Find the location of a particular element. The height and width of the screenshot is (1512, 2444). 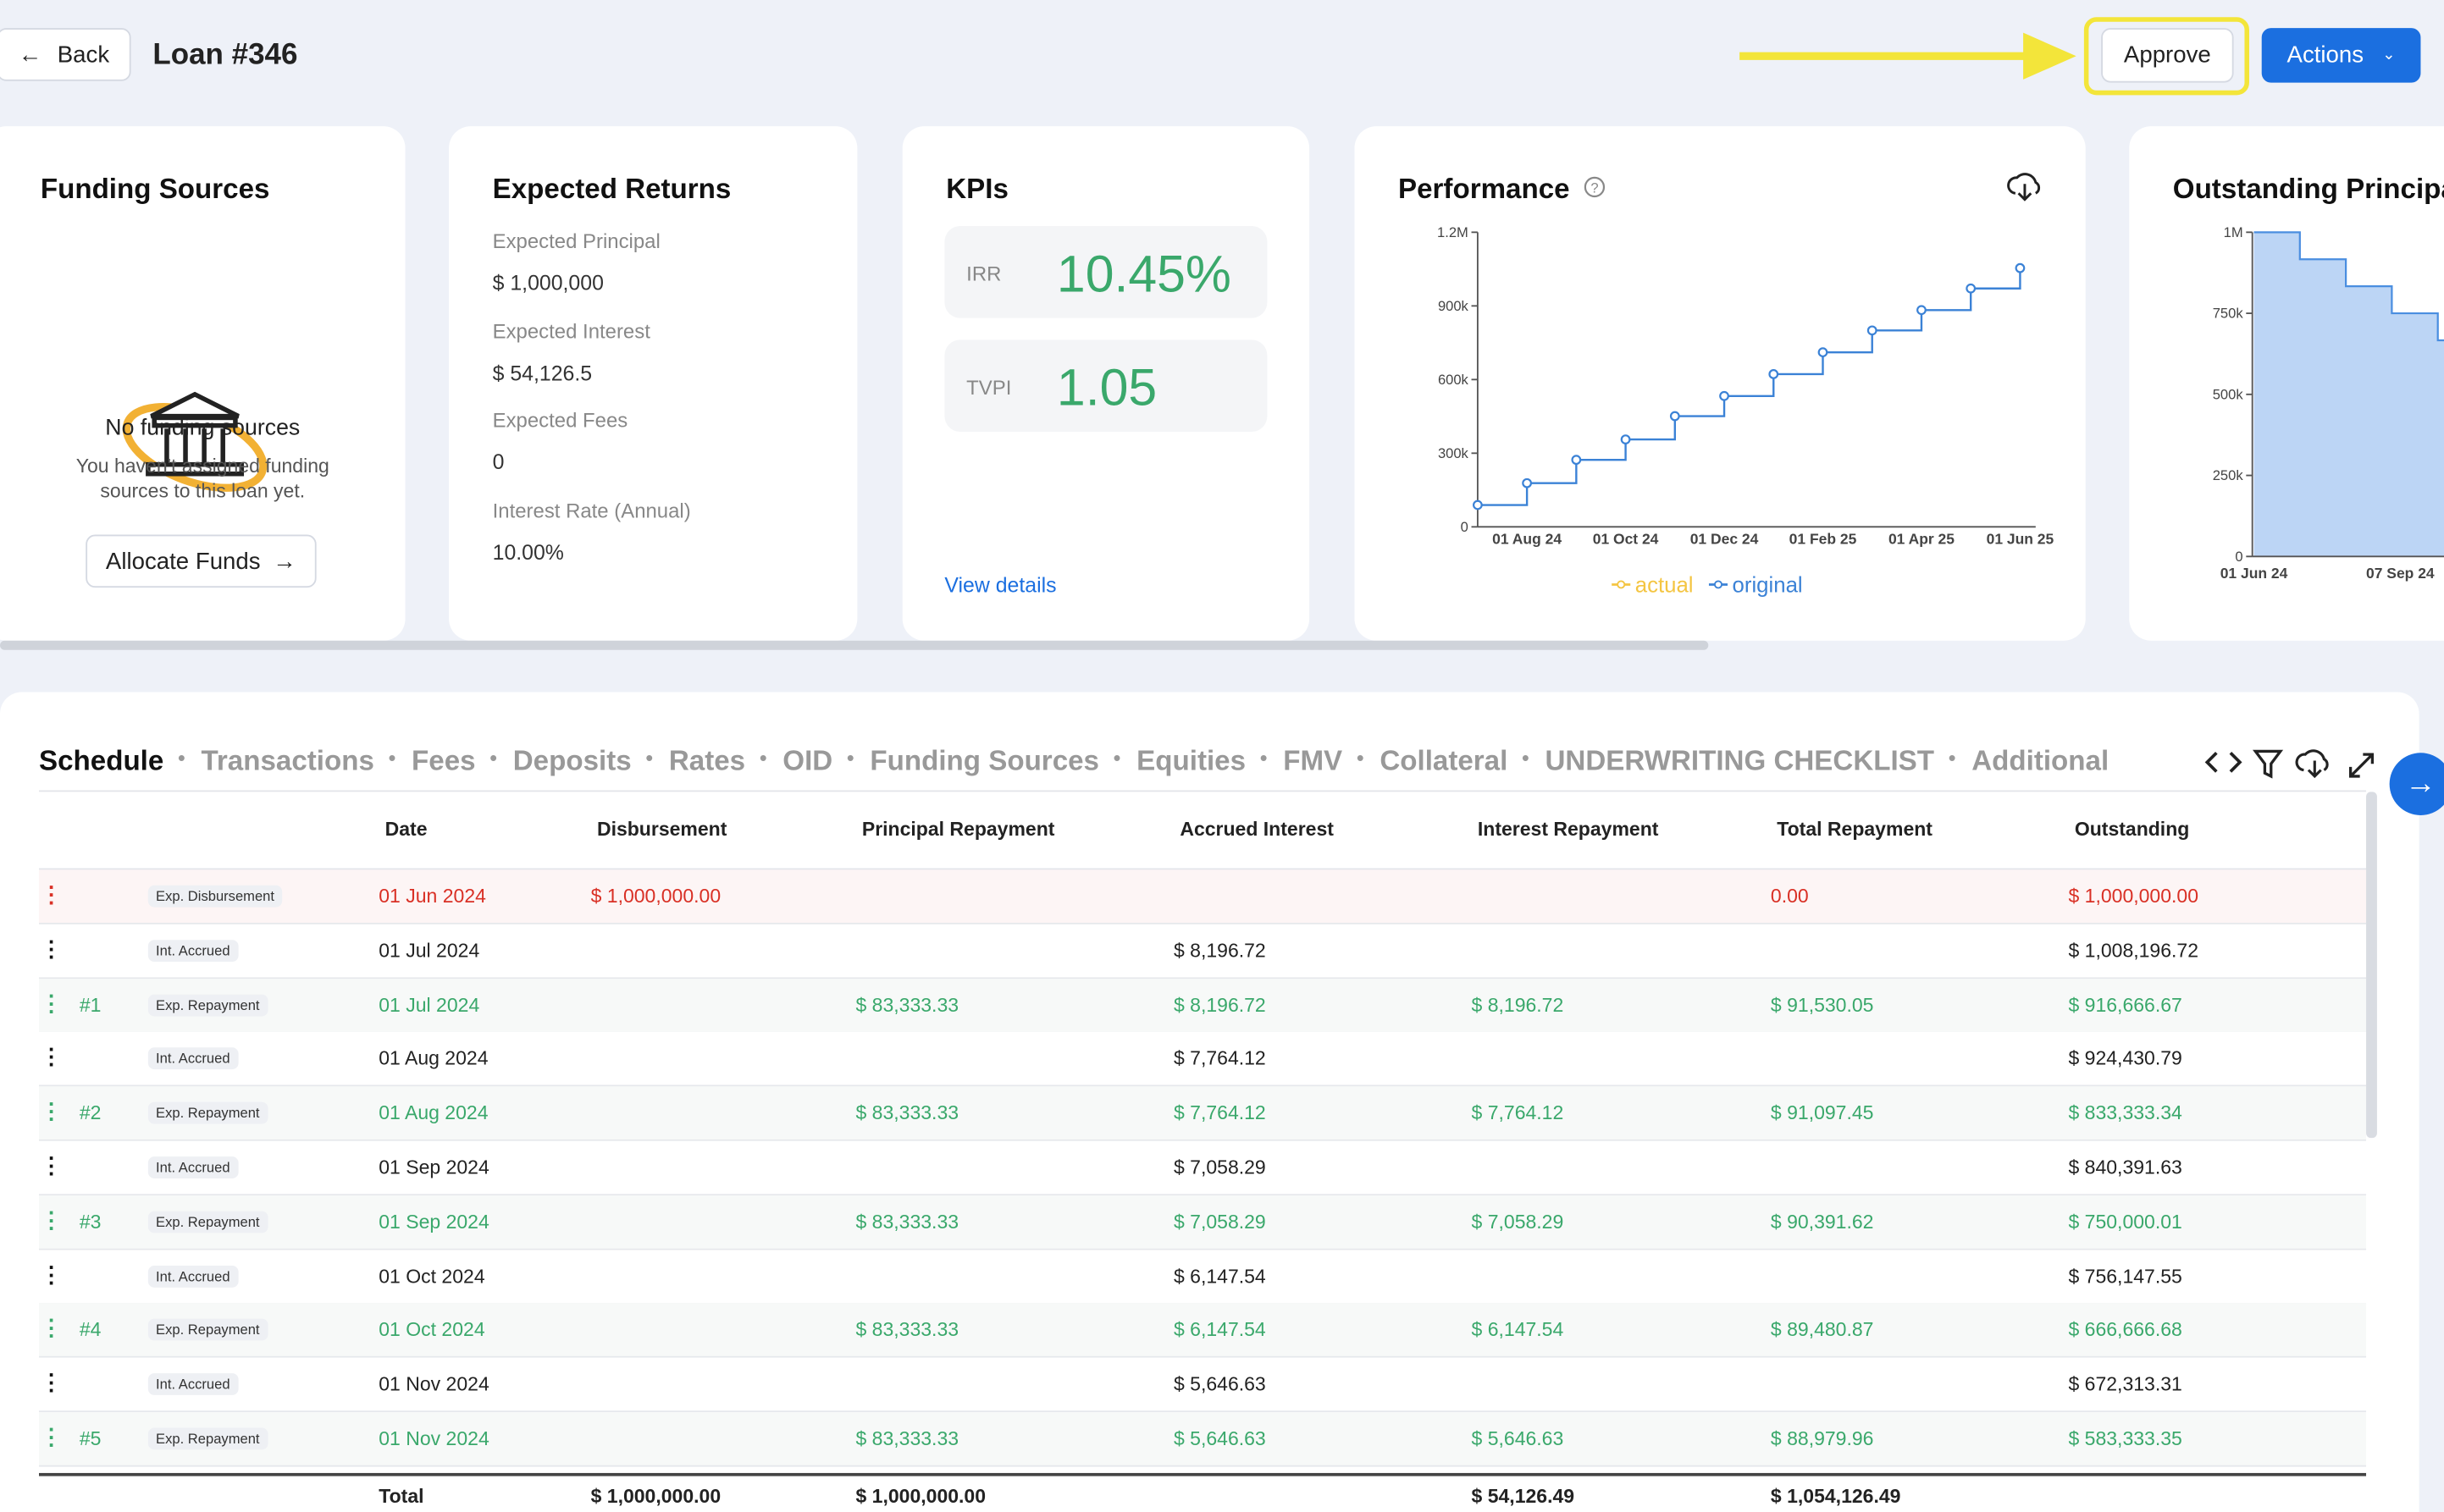

performance-card: Performance ? is located at coordinates (1720, 383).